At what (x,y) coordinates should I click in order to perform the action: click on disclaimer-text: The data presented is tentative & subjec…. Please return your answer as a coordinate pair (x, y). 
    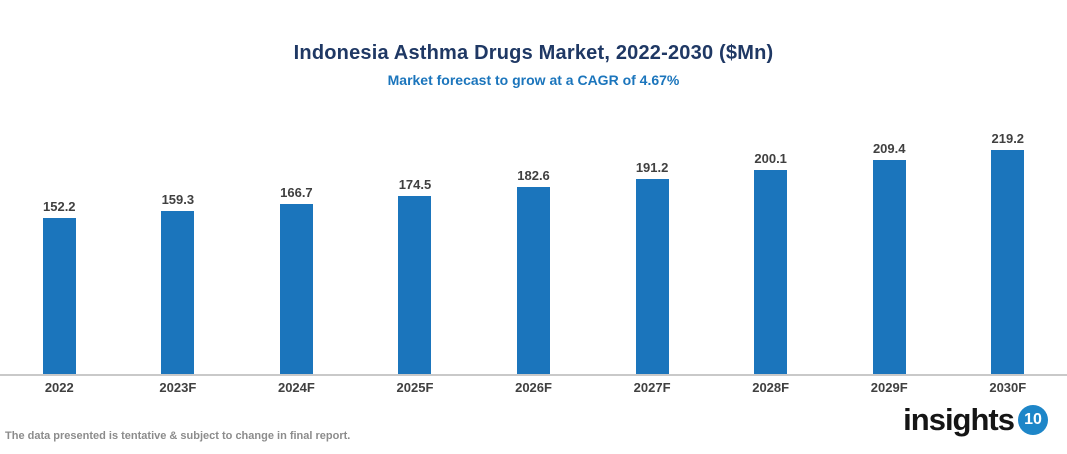
    Looking at the image, I should click on (178, 436).